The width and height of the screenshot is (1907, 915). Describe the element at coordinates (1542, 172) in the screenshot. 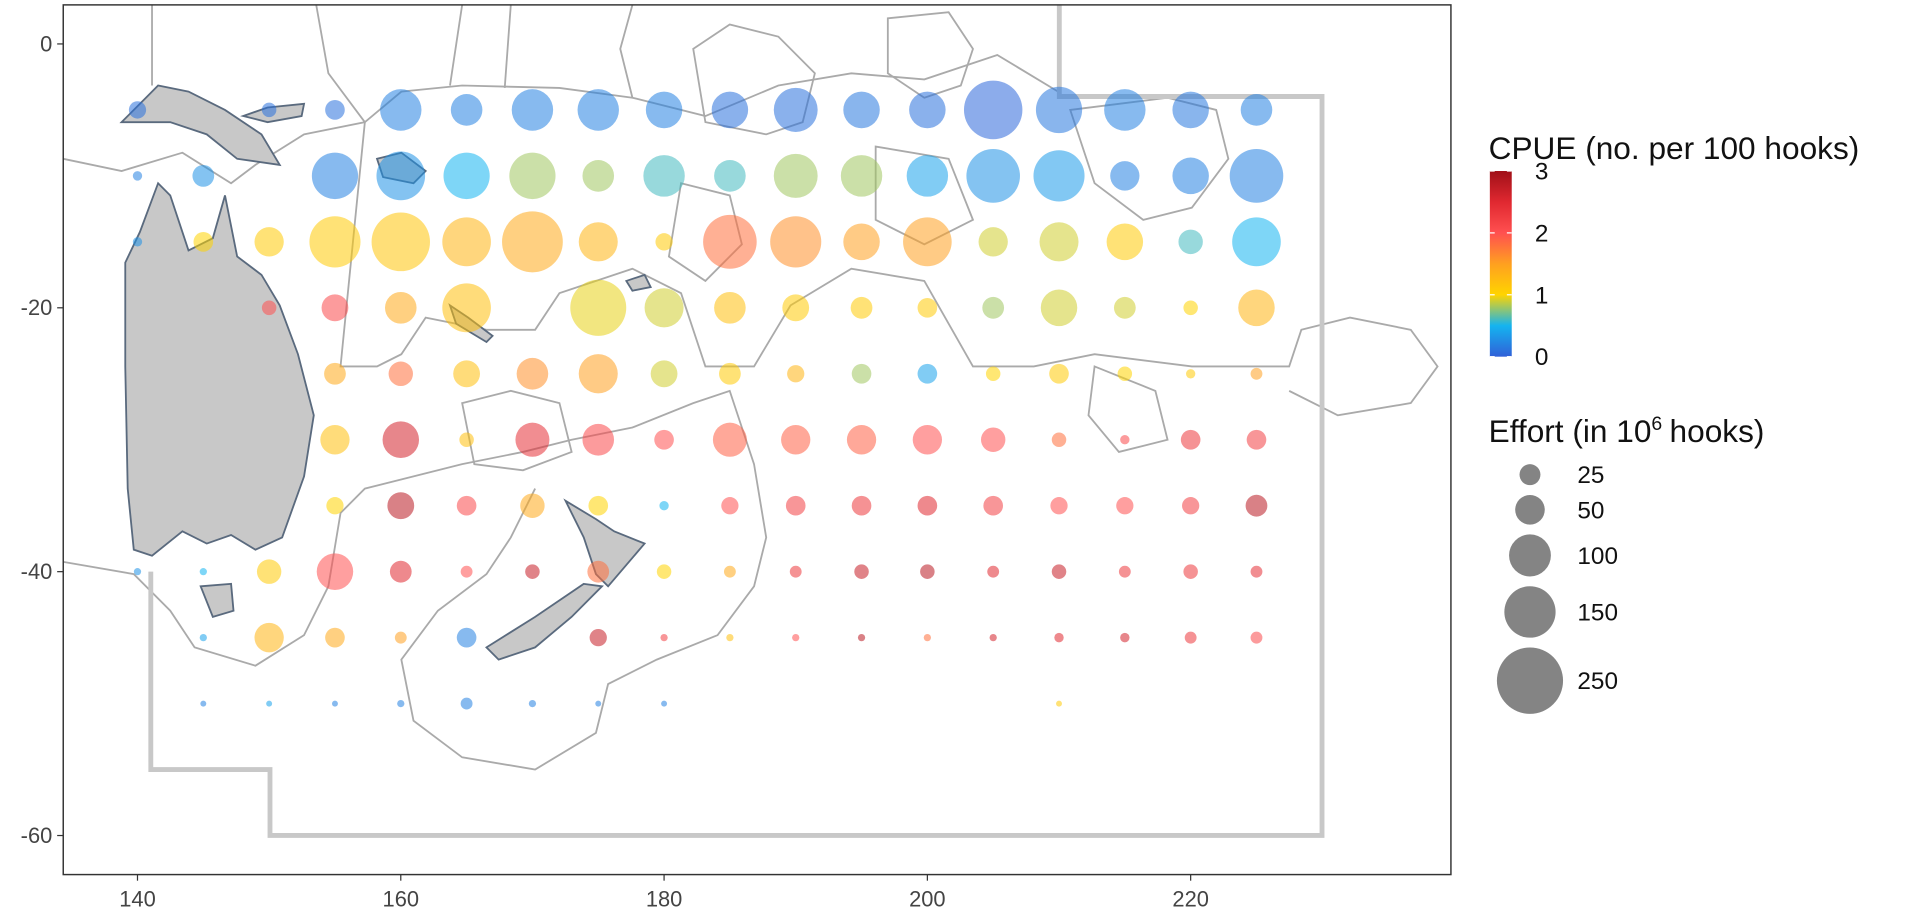

I see `colorbar-label: 3` at that location.